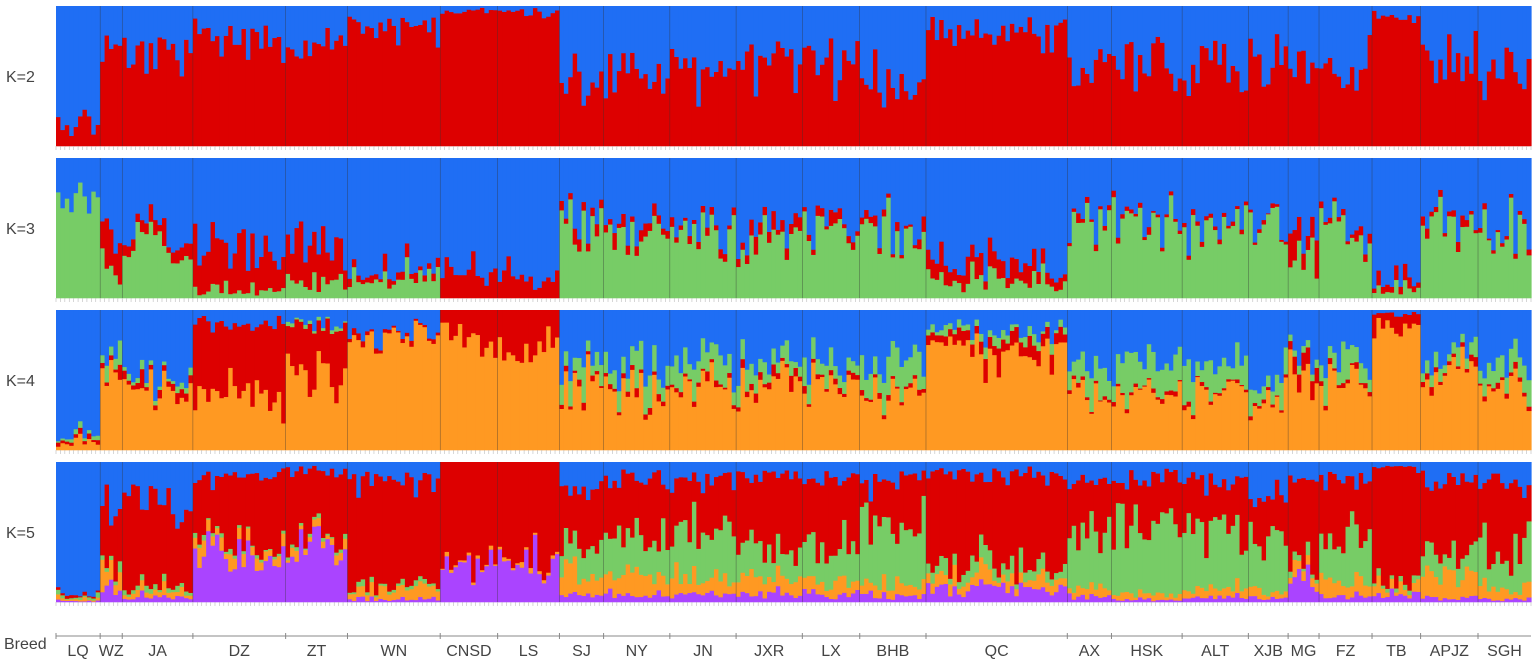 The height and width of the screenshot is (661, 1535). Describe the element at coordinates (1087, 40) in the screenshot. I see `bar-AX-5-blue` at that location.